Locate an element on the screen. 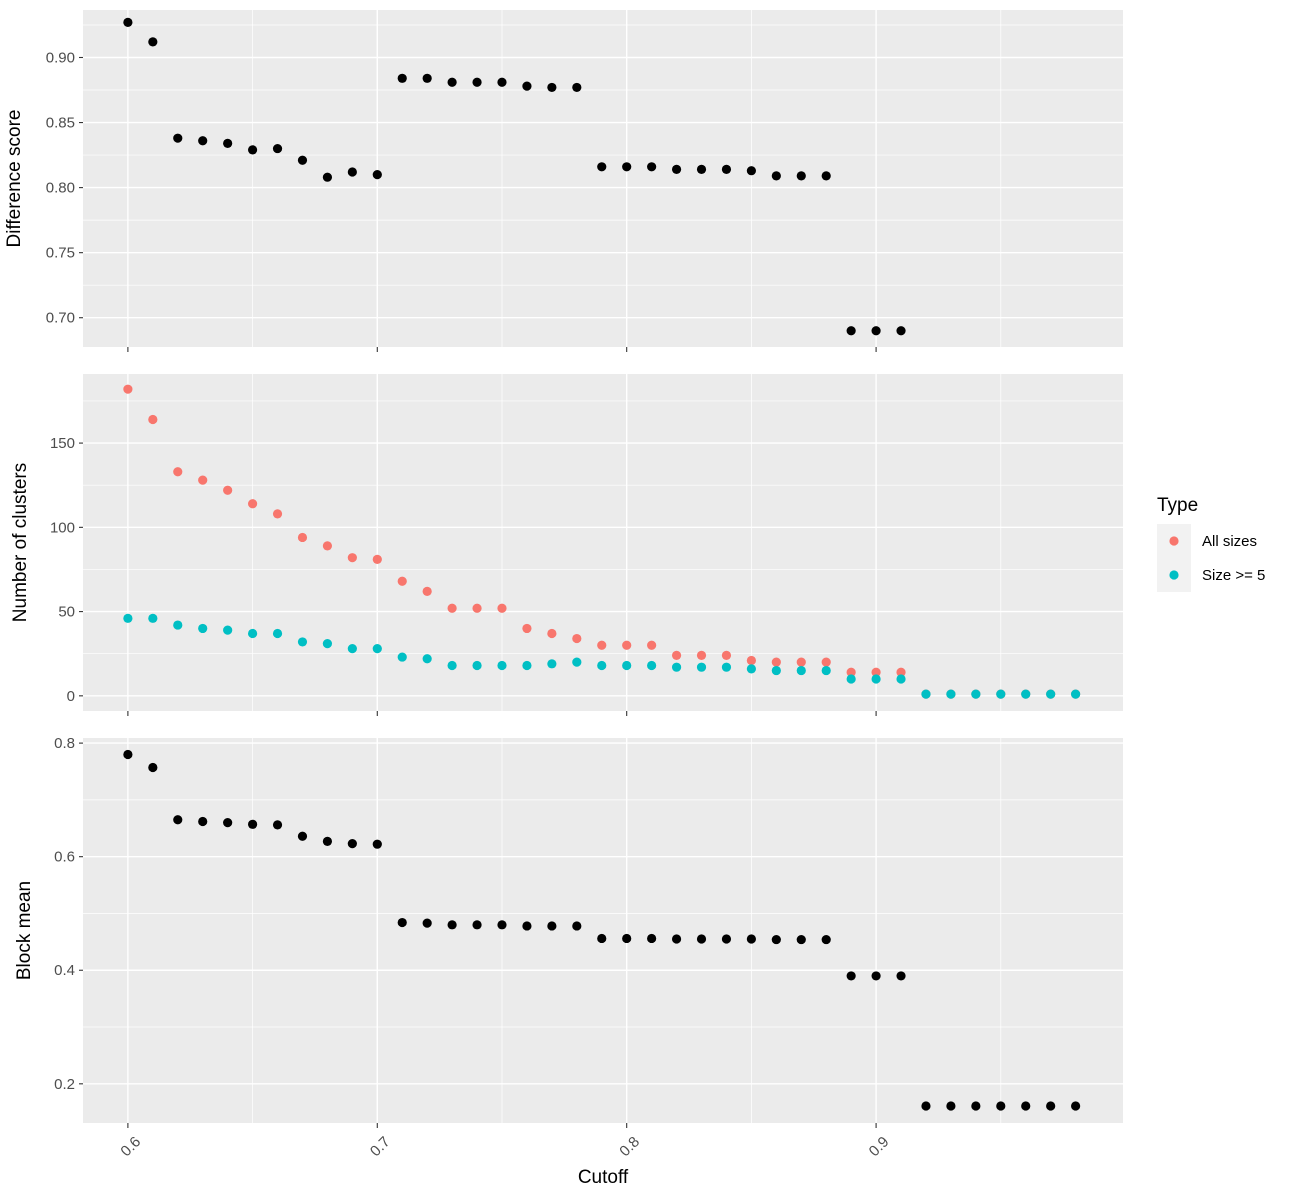  y-tick-label: 0.6 is located at coordinates (64, 857).